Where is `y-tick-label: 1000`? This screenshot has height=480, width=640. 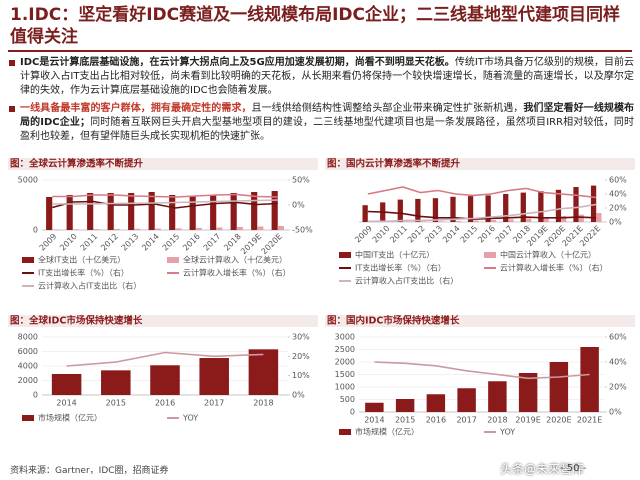
y-tick-label: 1000 is located at coordinates (345, 387).